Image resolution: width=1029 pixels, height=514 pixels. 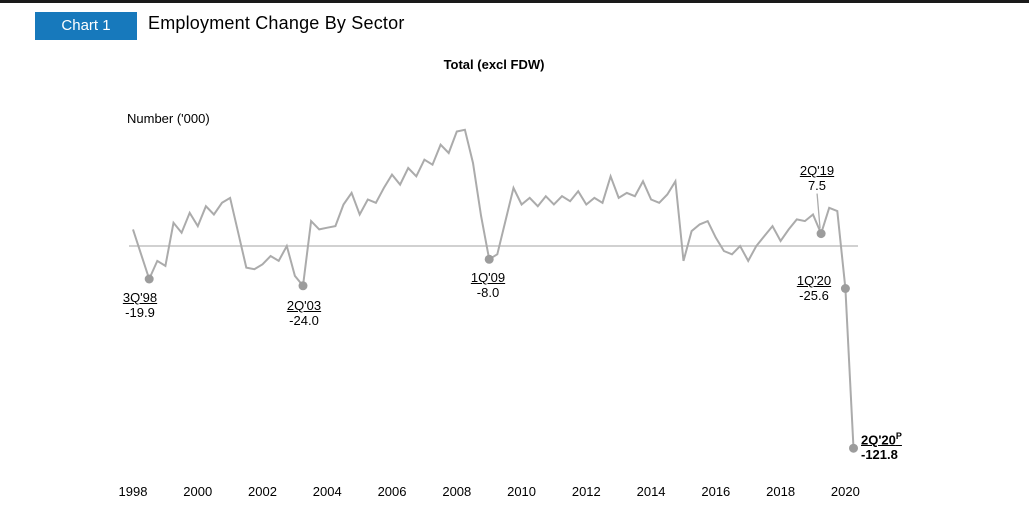 I want to click on annotation-1q09: 1Q'09 -8.0, so click(x=488, y=285).